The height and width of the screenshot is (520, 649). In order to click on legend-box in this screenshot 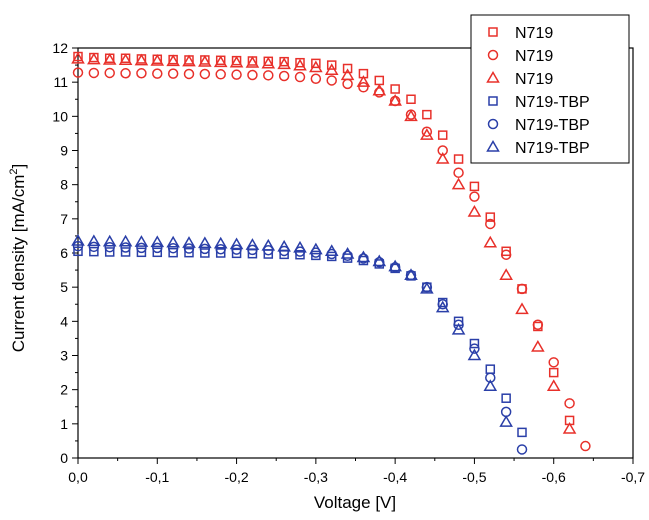, I will do `click(550, 89)`.